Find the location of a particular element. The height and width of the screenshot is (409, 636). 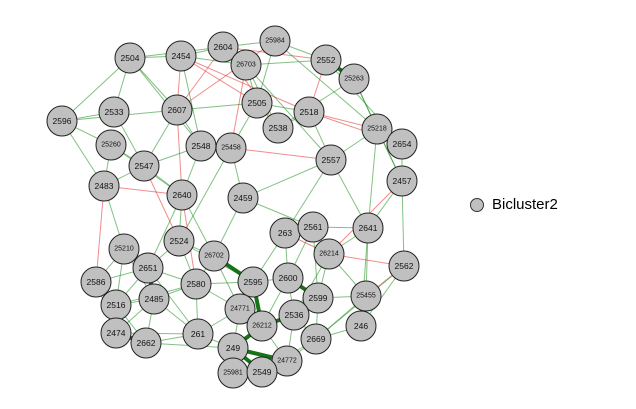

node-25458: 25458 is located at coordinates (231, 148).